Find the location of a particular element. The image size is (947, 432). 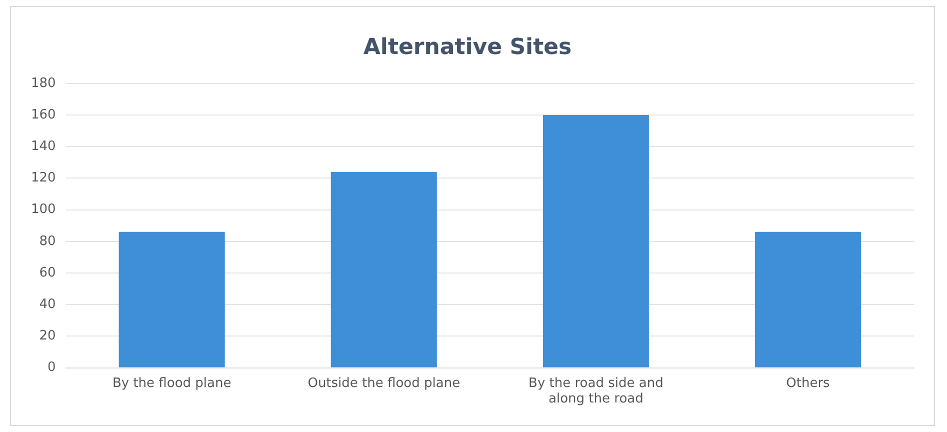

x-tick-label: Outside the flood plane is located at coordinates (384, 383).